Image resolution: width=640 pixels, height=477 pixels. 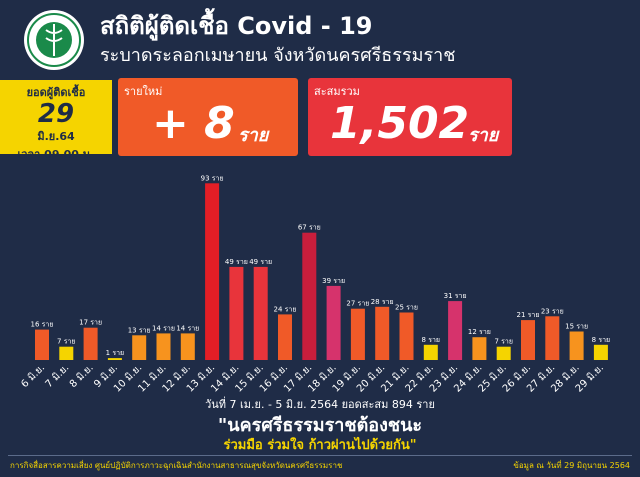 What do you see at coordinates (320, 455) in the screenshot?
I see `footer-divider` at bounding box center [320, 455].